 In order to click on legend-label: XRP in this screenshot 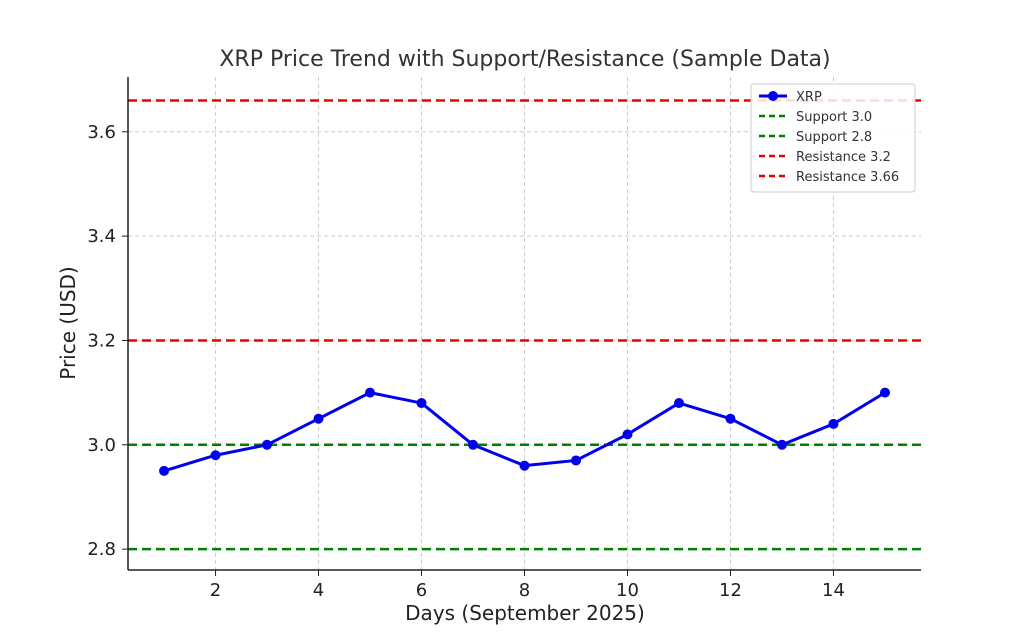, I will do `click(809, 97)`.